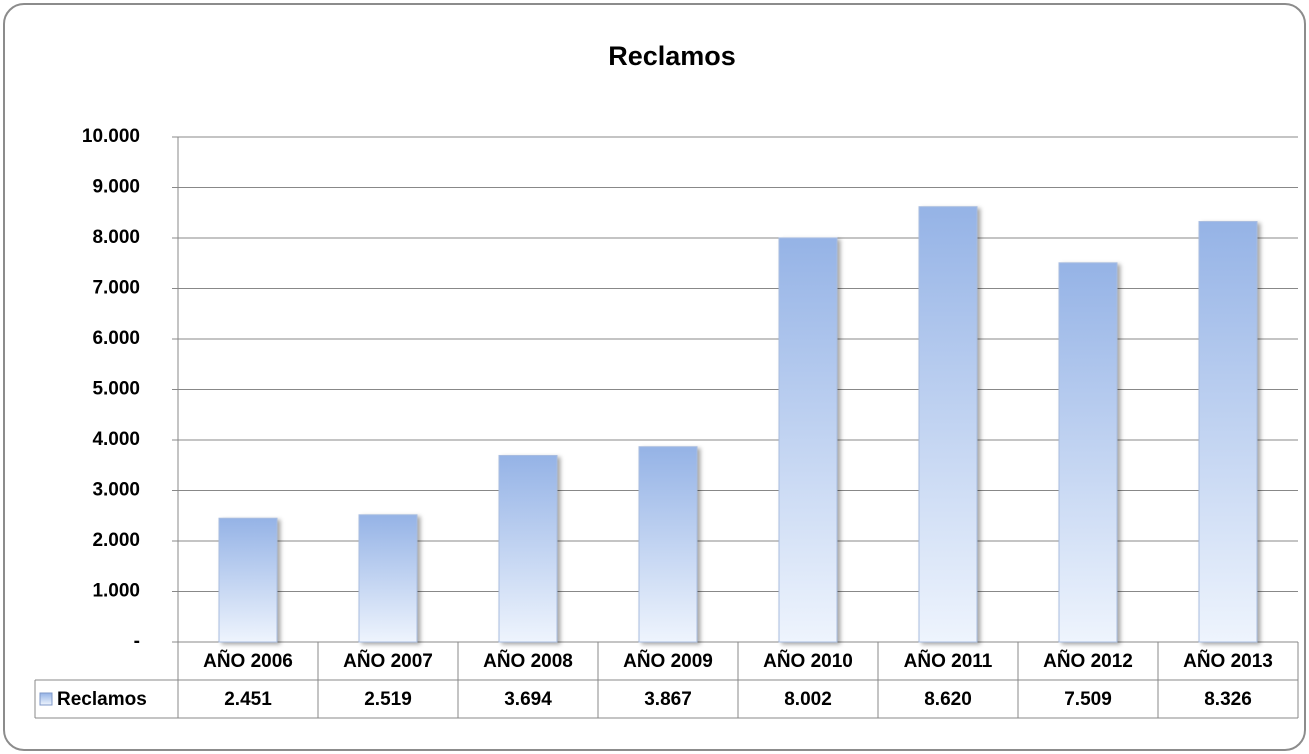  What do you see at coordinates (808, 699) in the screenshot?
I see `data-label: 8.002` at bounding box center [808, 699].